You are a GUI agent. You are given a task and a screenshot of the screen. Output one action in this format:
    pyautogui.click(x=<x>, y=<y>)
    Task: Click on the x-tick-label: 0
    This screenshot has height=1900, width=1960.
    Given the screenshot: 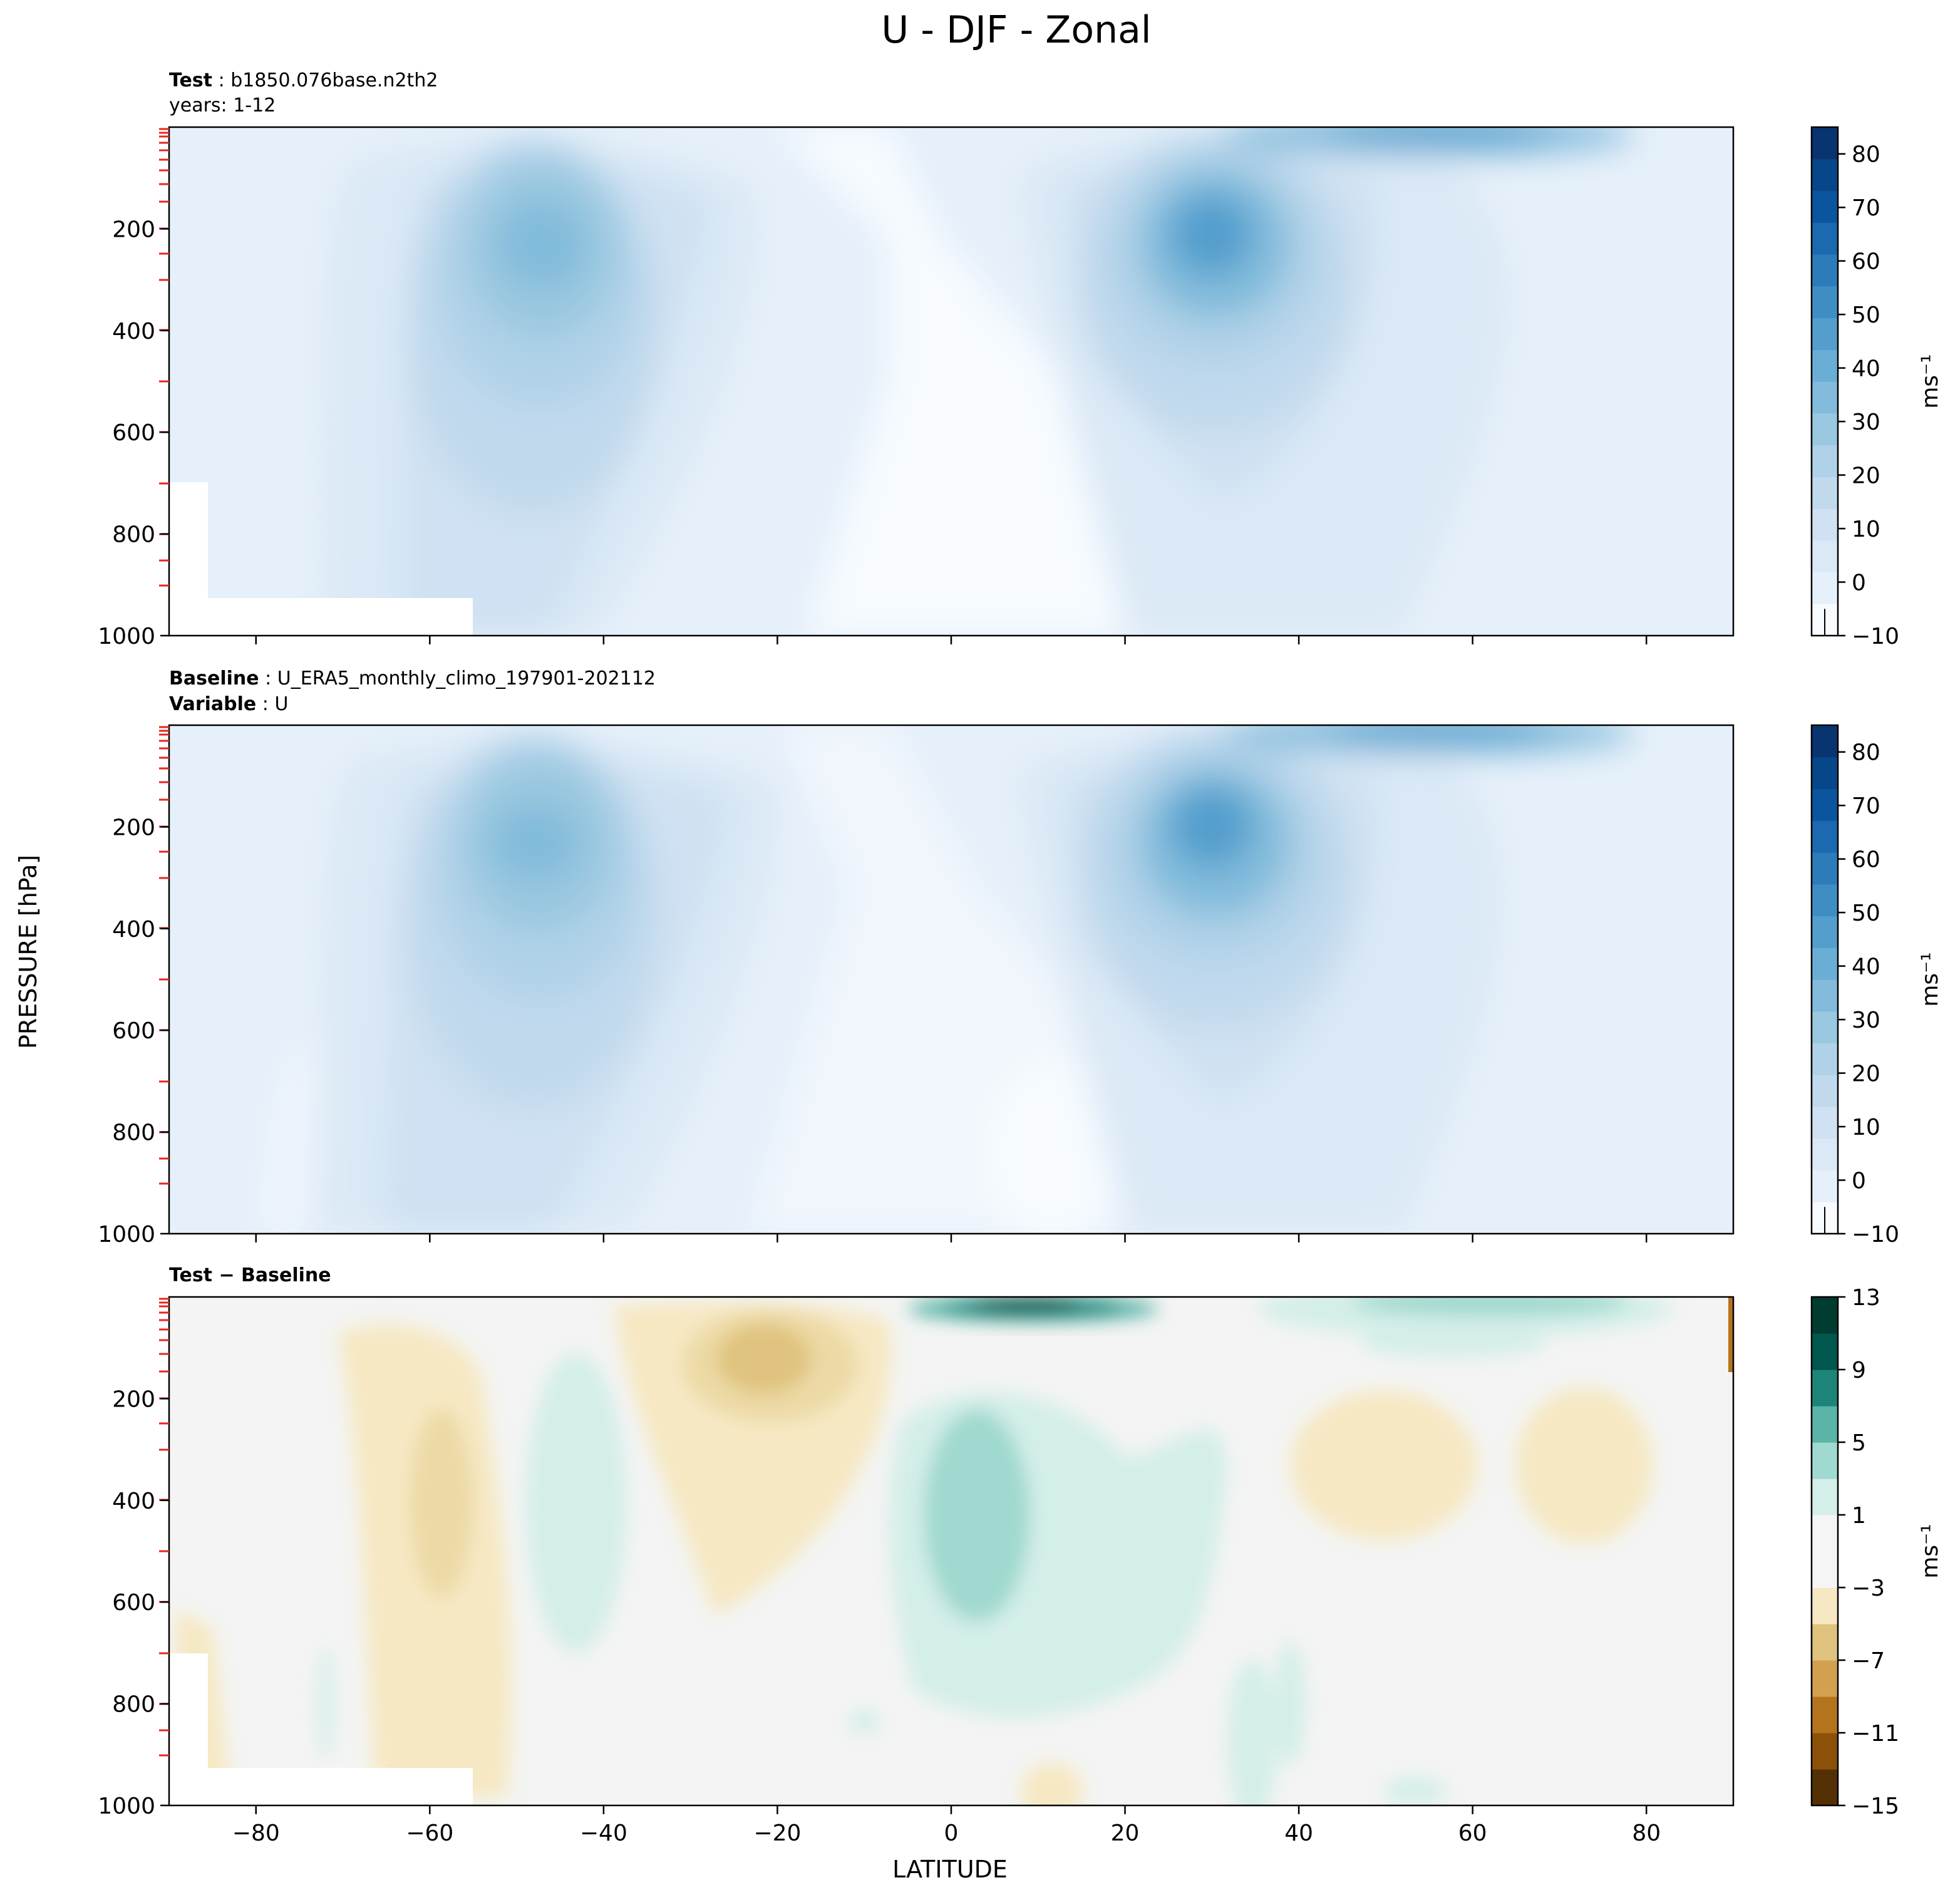 What is the action you would take?
    pyautogui.click(x=951, y=1833)
    